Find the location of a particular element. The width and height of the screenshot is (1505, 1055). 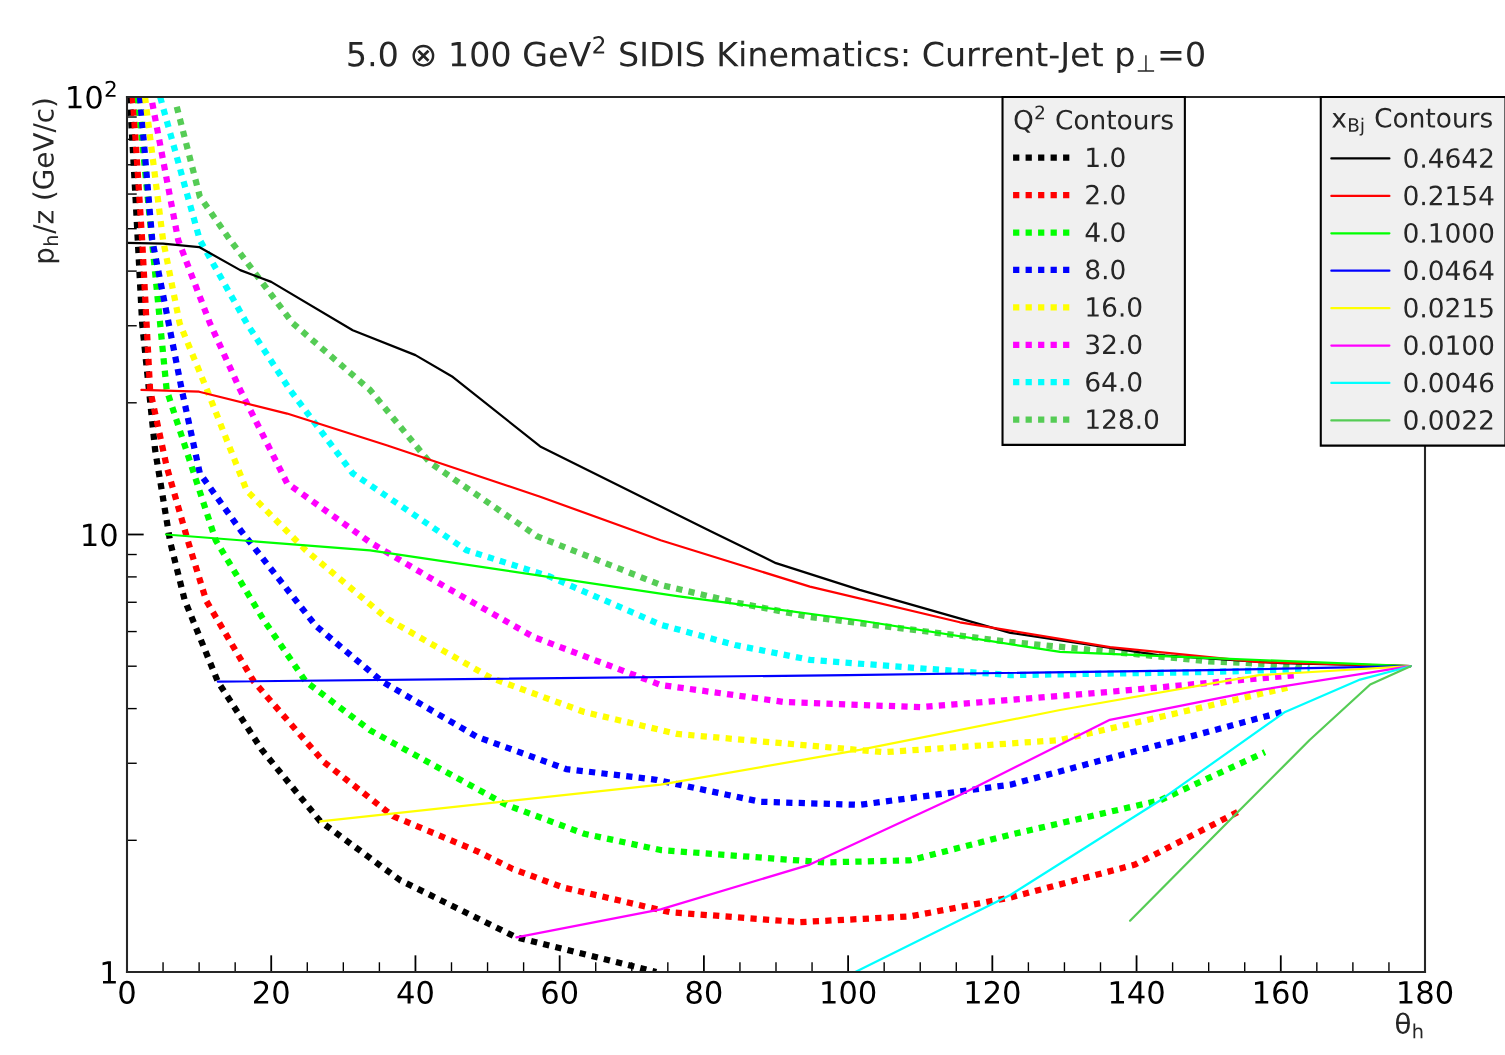

x-tick-label: 40 is located at coordinates (415, 992).